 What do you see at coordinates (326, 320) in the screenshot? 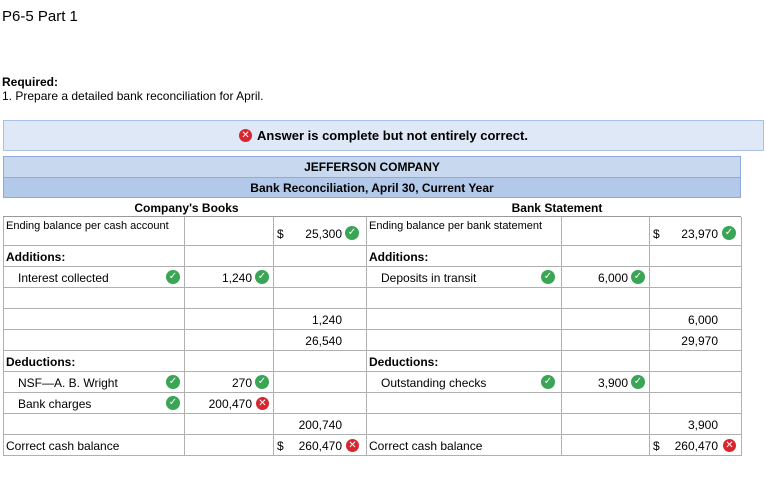
I see `books-additions-total: 1,240` at bounding box center [326, 320].